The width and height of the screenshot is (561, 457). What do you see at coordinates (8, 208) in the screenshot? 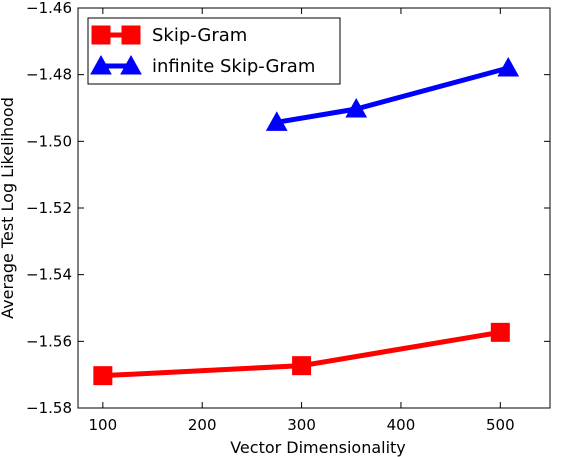
I see `y-axis-label: Average Test Log Likelihood` at bounding box center [8, 208].